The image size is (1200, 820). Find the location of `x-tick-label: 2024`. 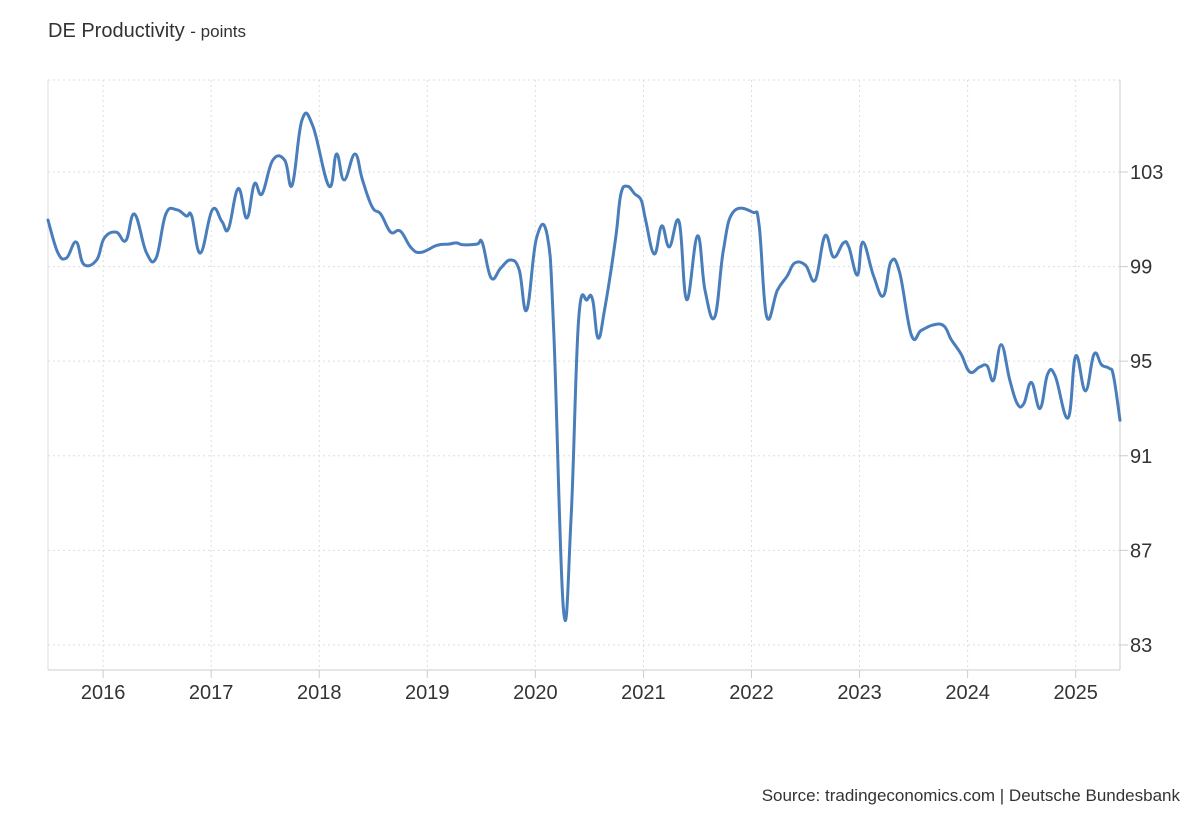

x-tick-label: 2024 is located at coordinates (967, 693).